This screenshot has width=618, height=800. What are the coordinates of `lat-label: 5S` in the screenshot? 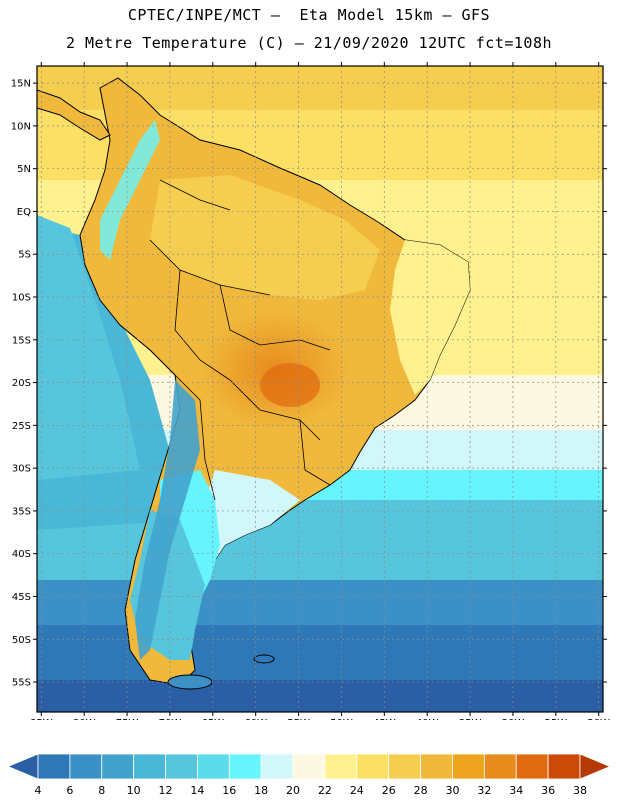 It's located at (24, 255).